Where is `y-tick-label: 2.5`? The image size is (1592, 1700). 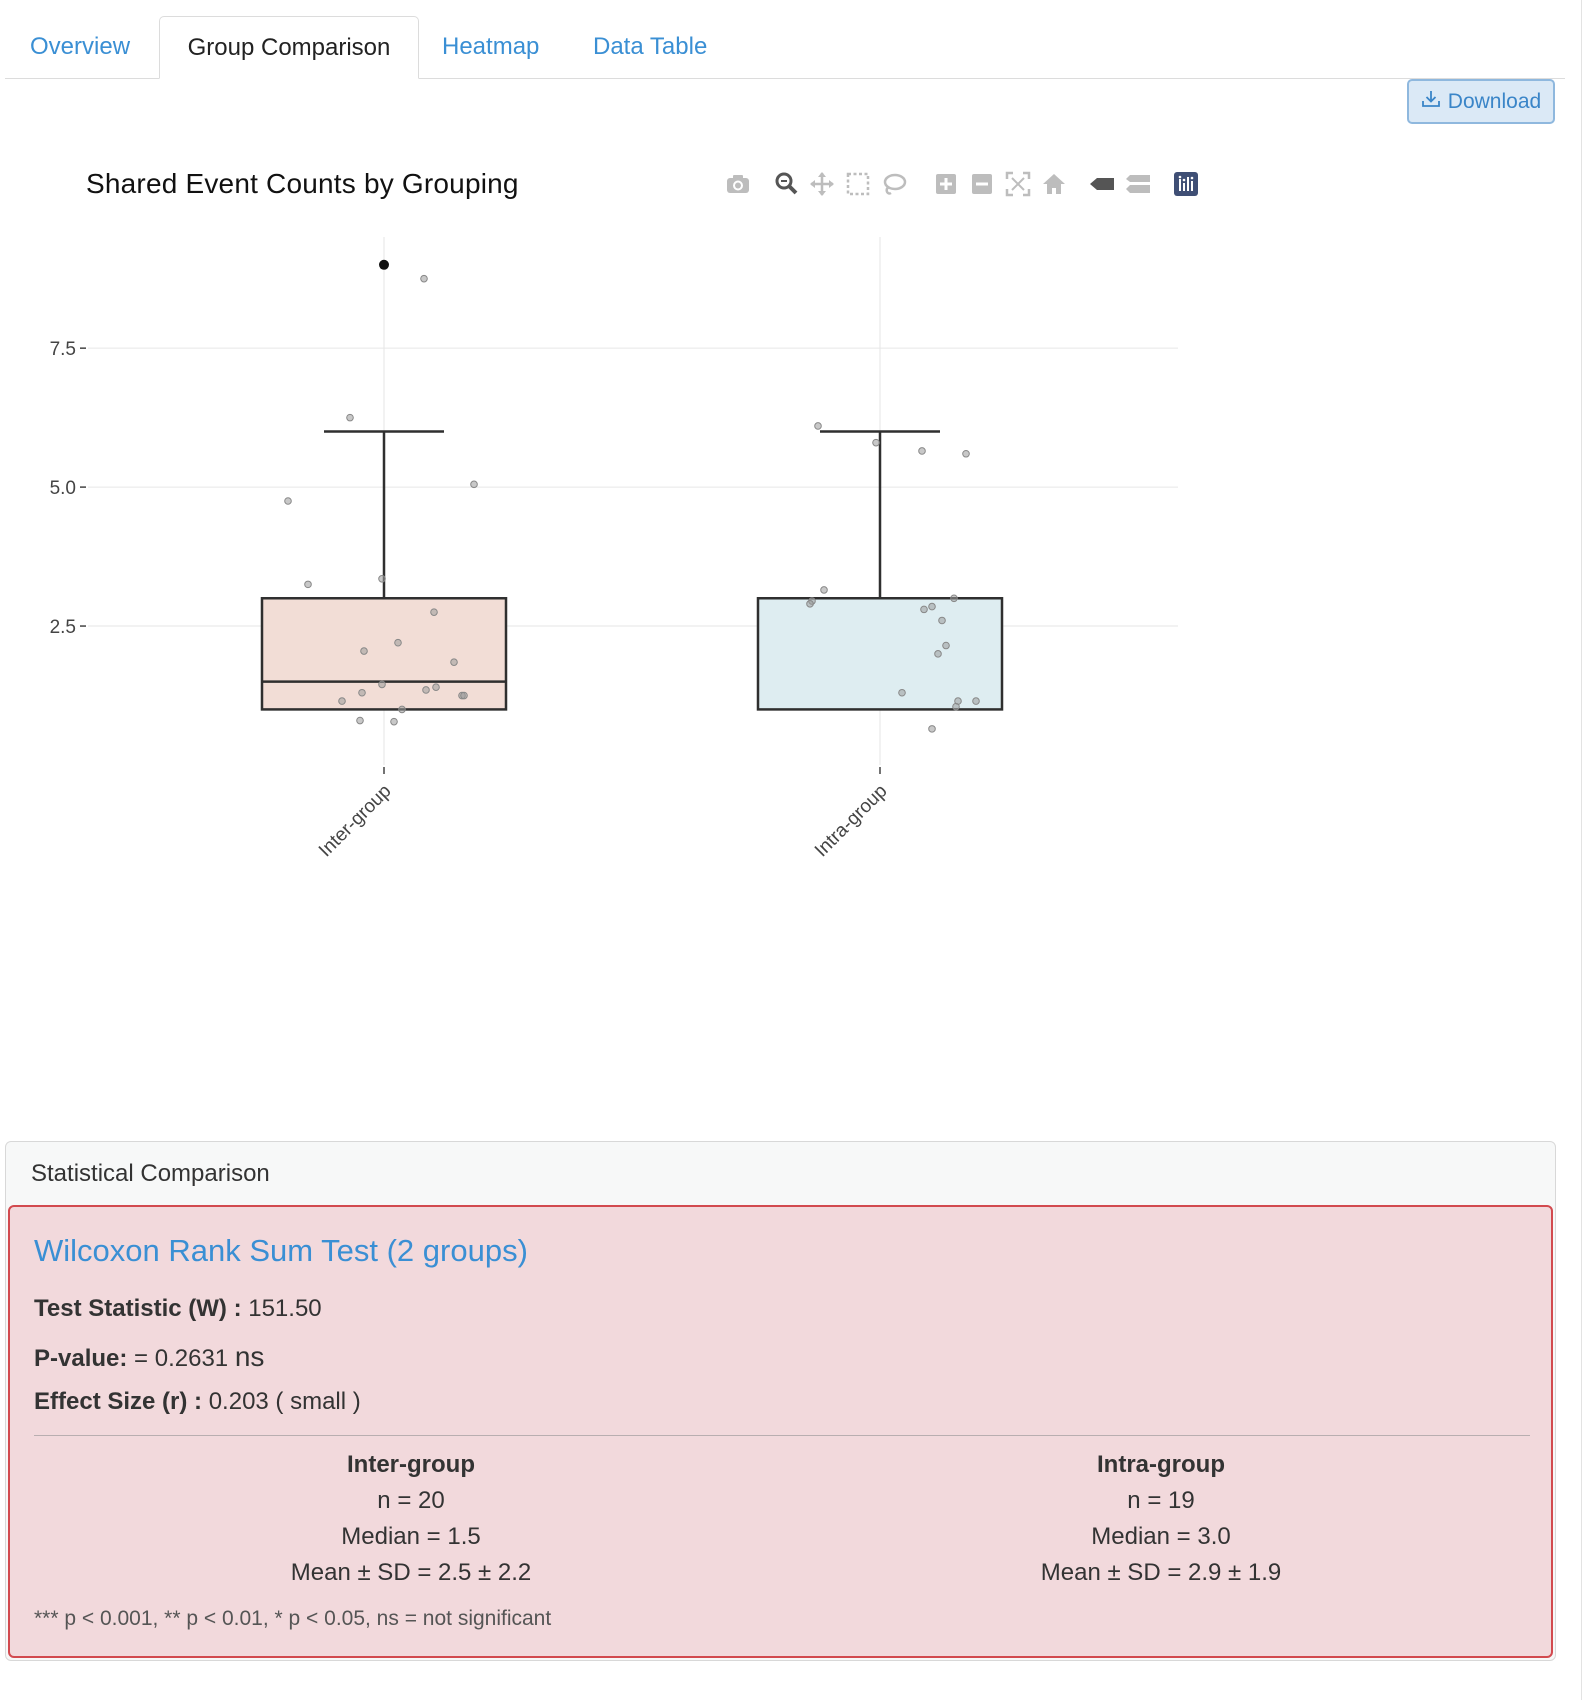 y-tick-label: 2.5 is located at coordinates (63, 627).